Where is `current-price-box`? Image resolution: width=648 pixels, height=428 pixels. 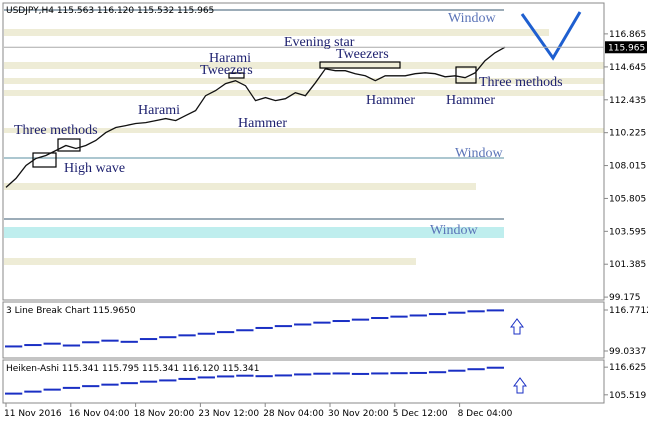 current-price-box is located at coordinates (626, 47).